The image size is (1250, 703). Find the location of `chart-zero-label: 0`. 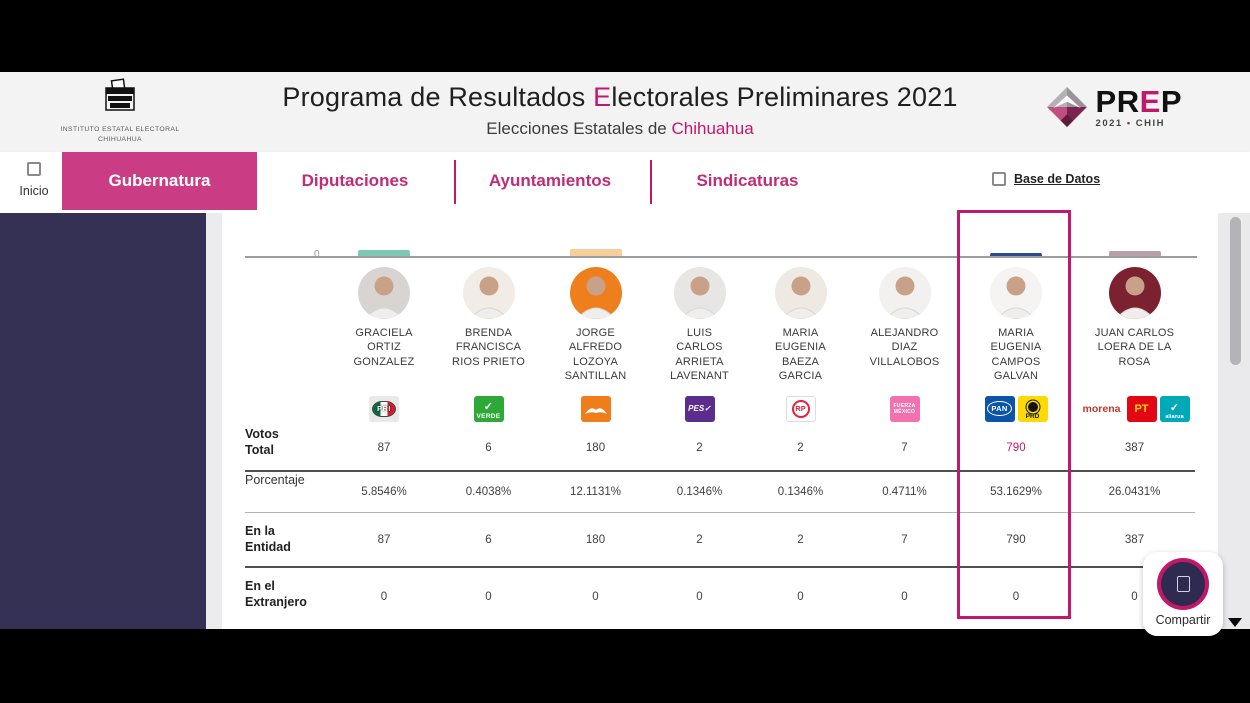

chart-zero-label: 0 is located at coordinates (317, 254).